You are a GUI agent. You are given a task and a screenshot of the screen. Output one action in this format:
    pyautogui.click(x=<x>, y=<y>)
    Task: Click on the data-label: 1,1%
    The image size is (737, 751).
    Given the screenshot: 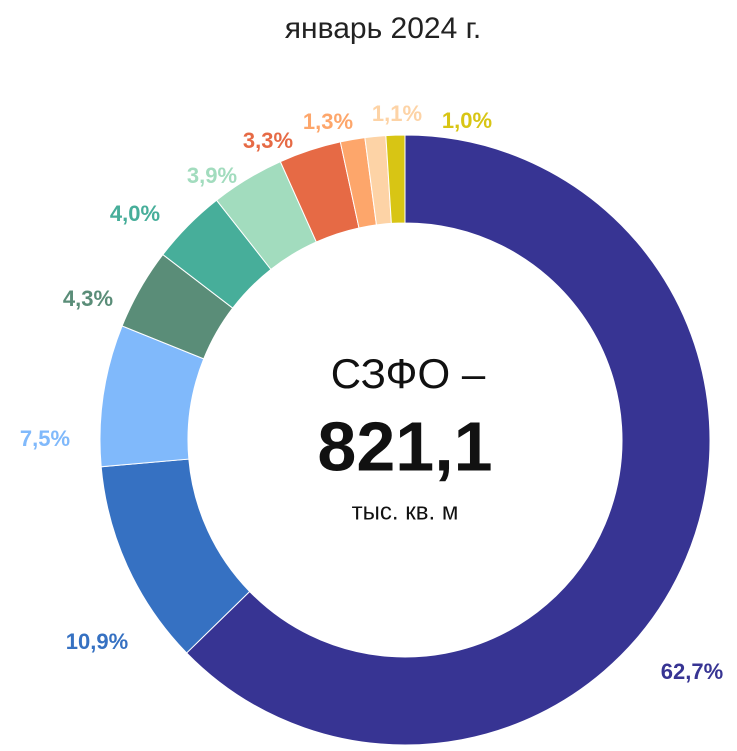 What is the action you would take?
    pyautogui.click(x=397, y=113)
    